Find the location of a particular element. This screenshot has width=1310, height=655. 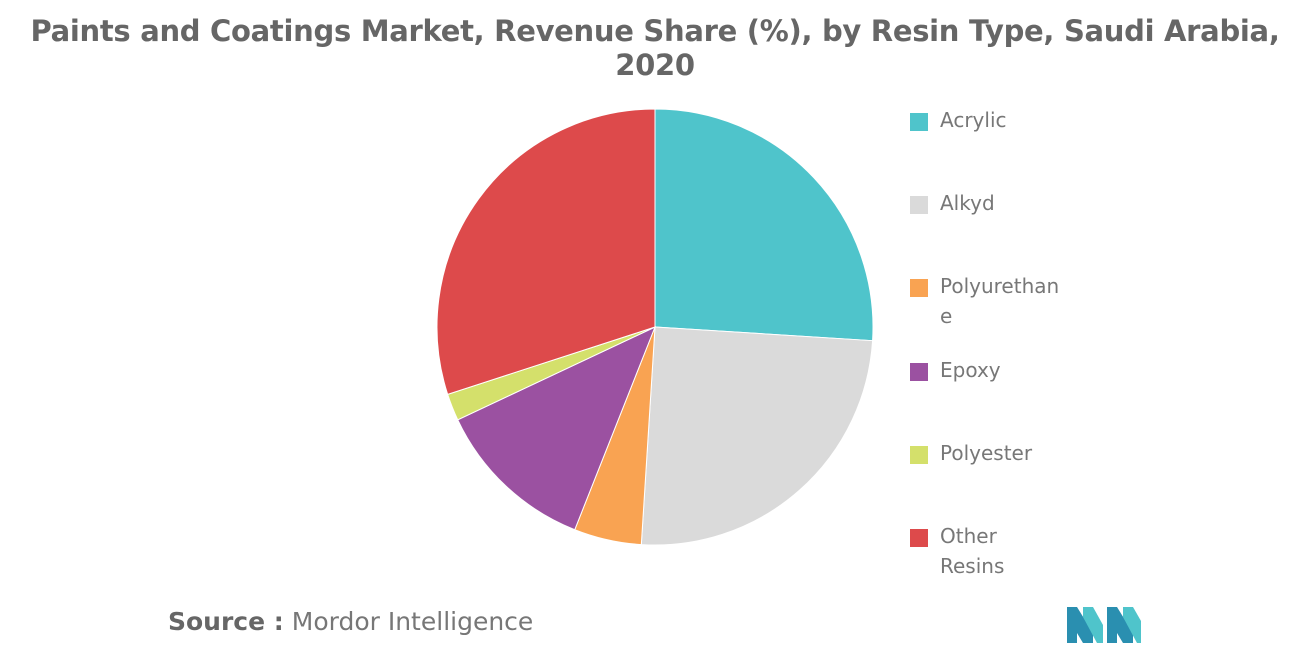

legend-swatch-polyurethane is located at coordinates (919, 288).